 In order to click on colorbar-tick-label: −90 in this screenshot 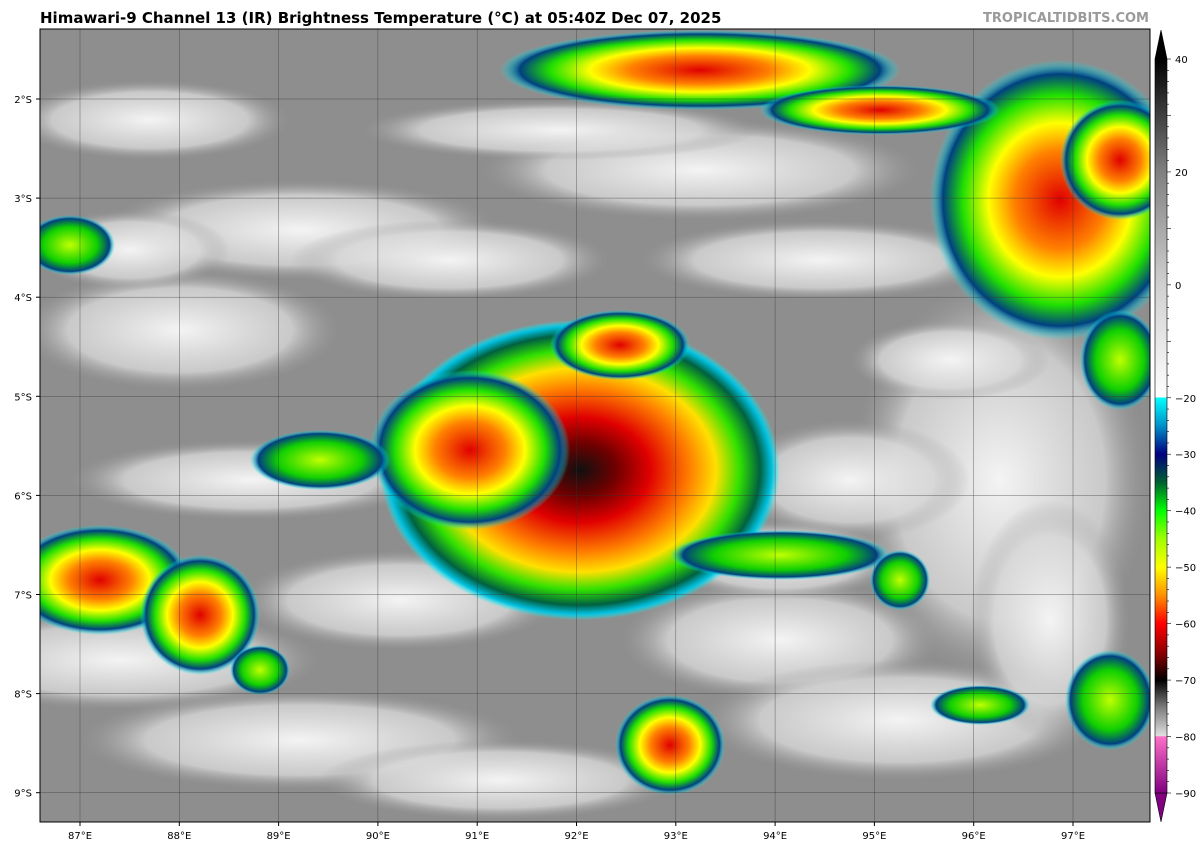, I will do `click(1185, 794)`.